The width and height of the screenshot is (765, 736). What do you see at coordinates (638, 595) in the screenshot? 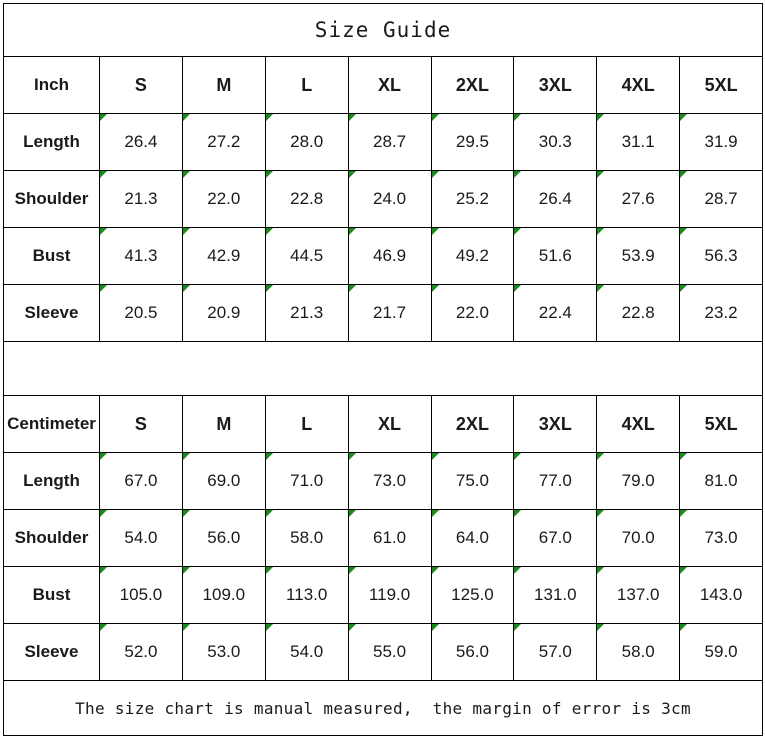
I see `cell-bust-4xl: 137.0` at bounding box center [638, 595].